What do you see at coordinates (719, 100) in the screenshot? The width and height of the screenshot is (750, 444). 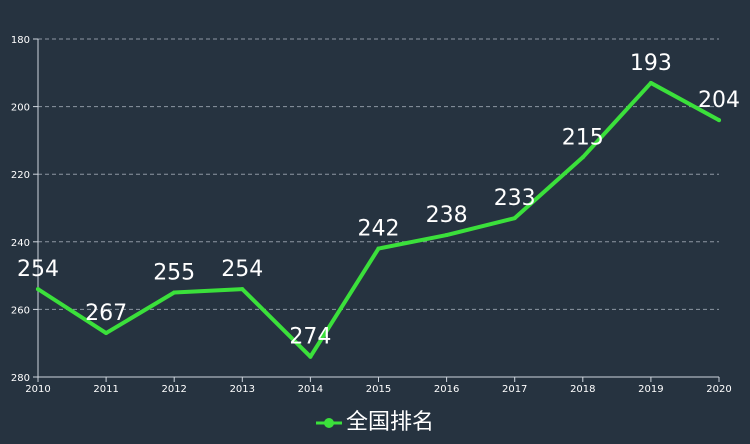 I see `data-label: 204` at bounding box center [719, 100].